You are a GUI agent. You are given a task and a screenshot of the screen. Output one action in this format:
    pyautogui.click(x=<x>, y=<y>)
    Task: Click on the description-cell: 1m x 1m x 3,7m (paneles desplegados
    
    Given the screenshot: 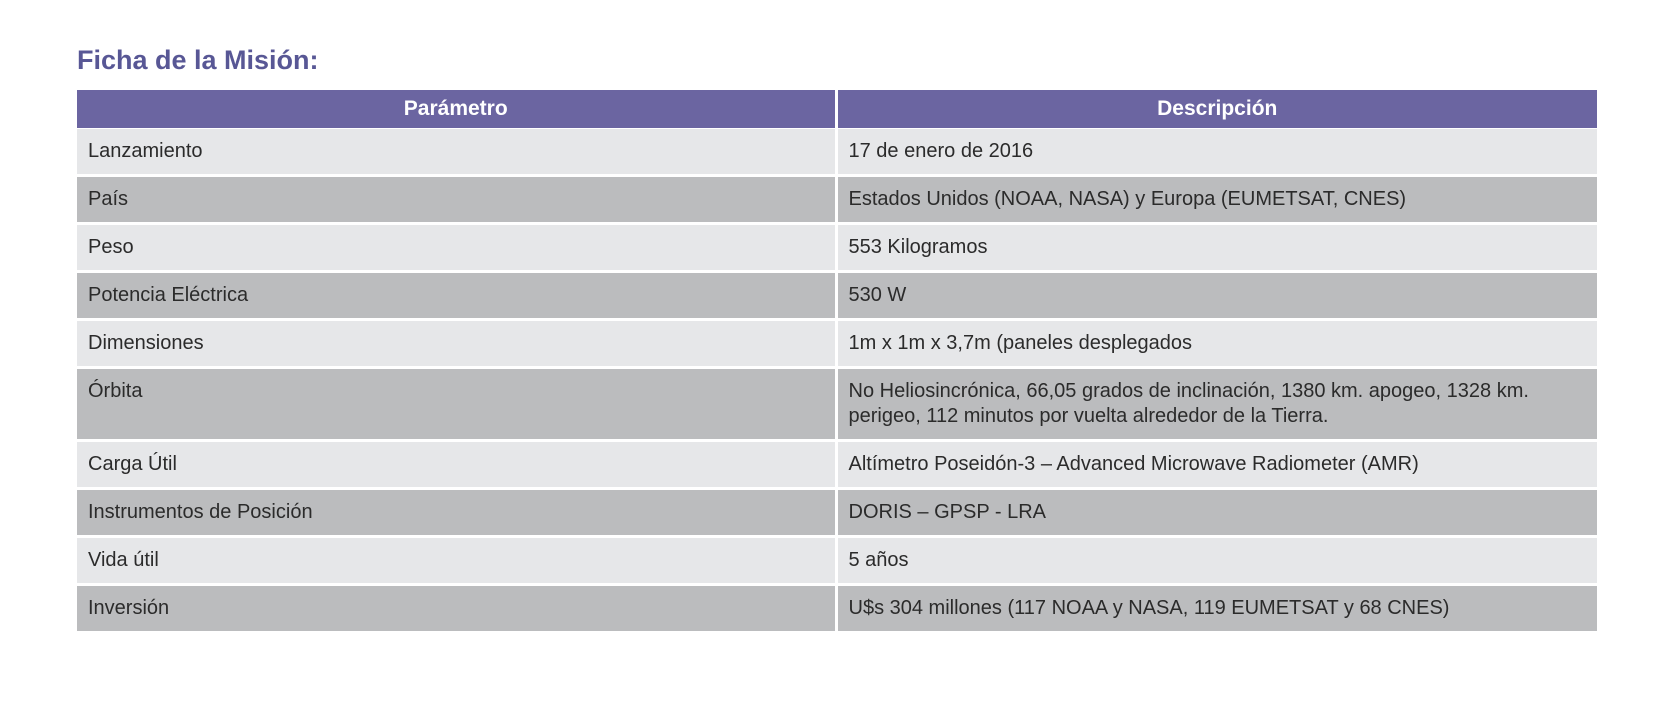 What is the action you would take?
    pyautogui.click(x=1216, y=343)
    